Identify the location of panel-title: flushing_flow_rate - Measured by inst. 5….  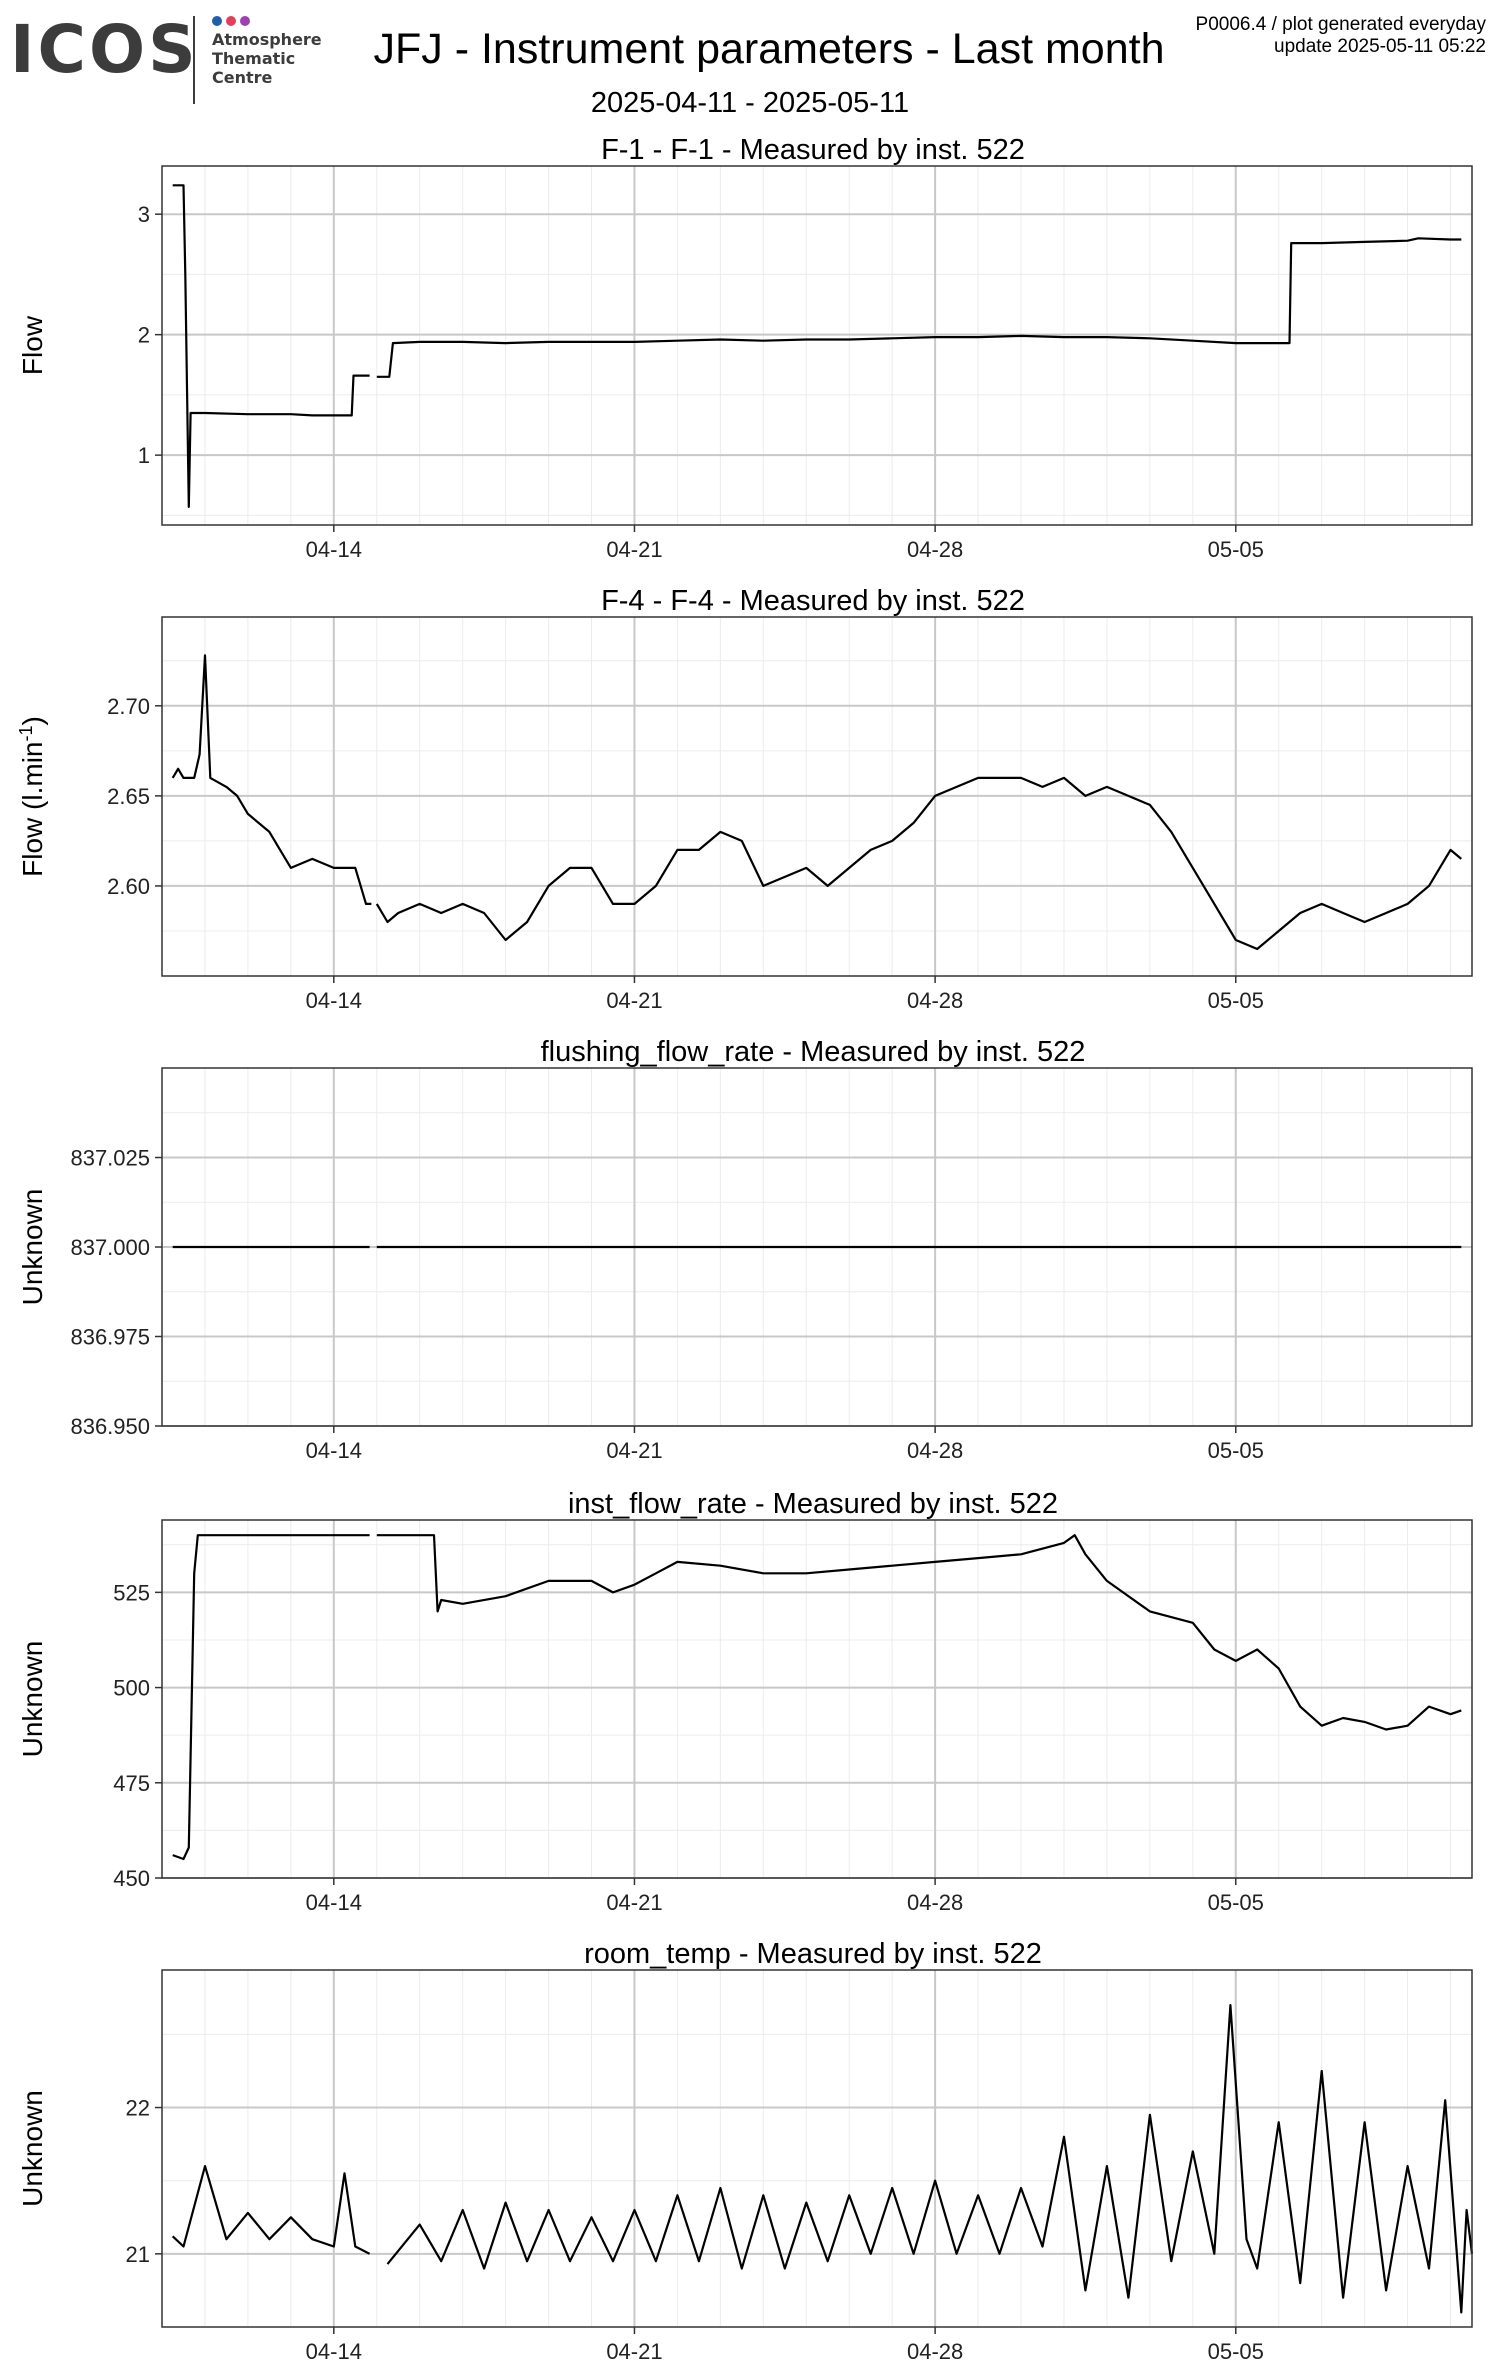
(813, 1052).